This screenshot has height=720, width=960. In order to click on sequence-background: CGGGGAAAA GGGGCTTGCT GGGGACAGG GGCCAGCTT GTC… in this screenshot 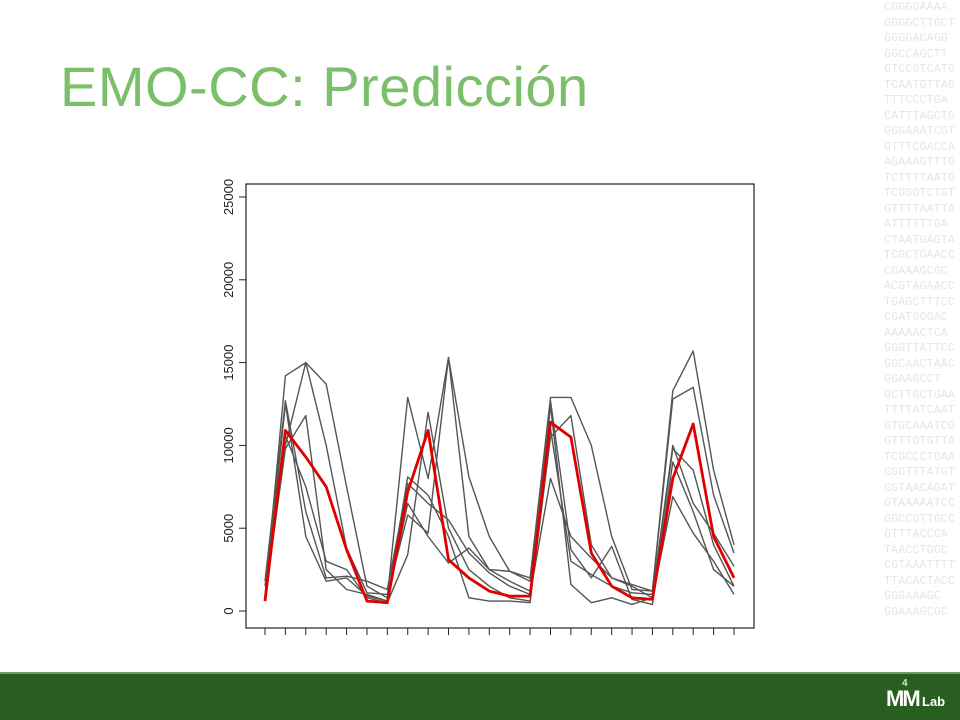, I will do `click(922, 336)`.